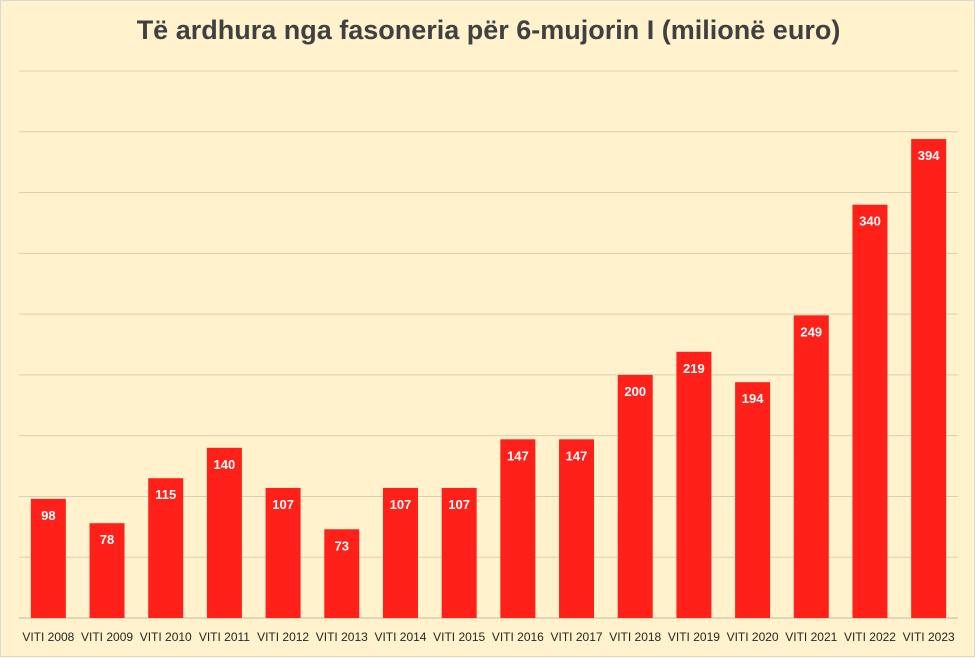 This screenshot has width=975, height=658. What do you see at coordinates (811, 637) in the screenshot?
I see `x-tick-label: VITI 2021` at bounding box center [811, 637].